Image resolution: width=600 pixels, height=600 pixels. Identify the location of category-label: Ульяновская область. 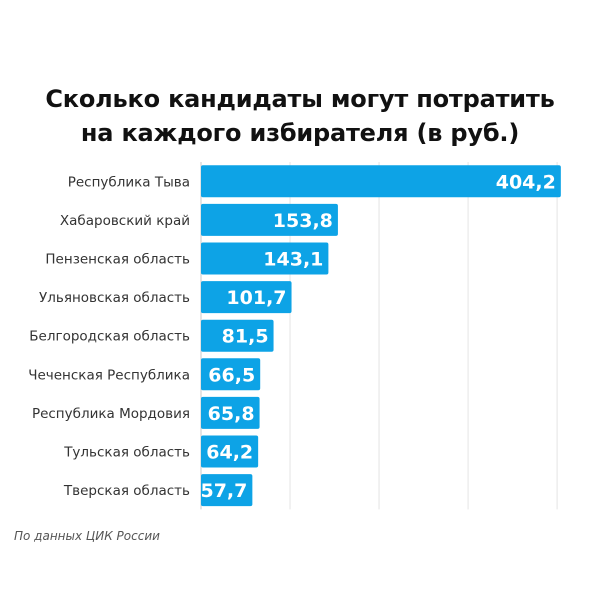
(114, 298).